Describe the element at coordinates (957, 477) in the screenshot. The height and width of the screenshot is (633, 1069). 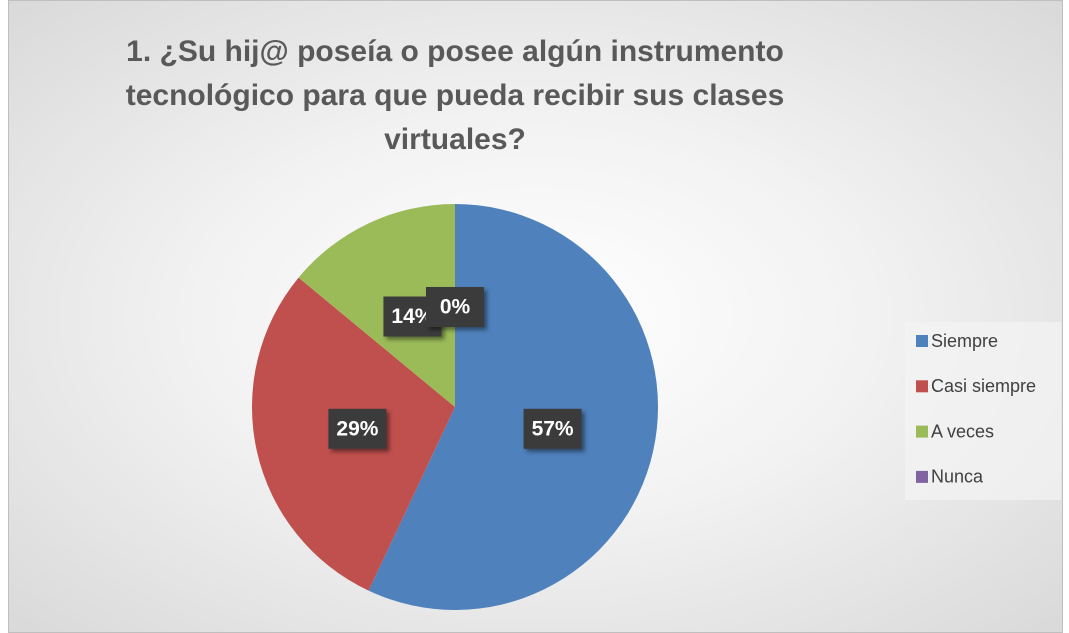
I see `legend-label: Nunca` at that location.